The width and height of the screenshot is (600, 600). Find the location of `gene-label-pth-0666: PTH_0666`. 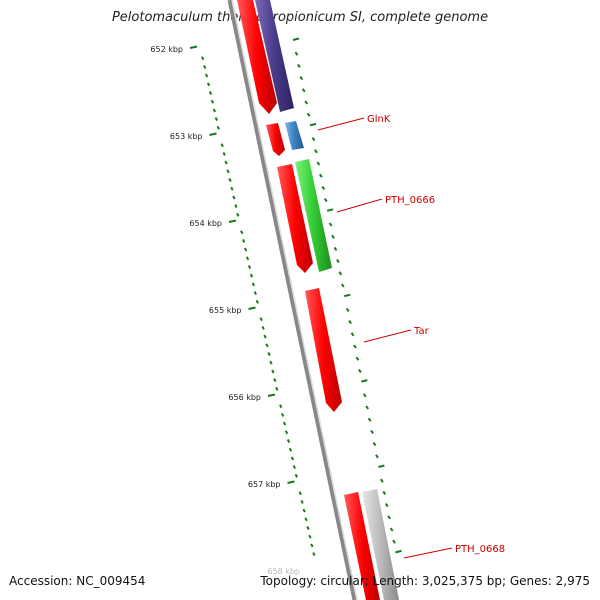

gene-label-pth-0666: PTH_0666 is located at coordinates (410, 200).